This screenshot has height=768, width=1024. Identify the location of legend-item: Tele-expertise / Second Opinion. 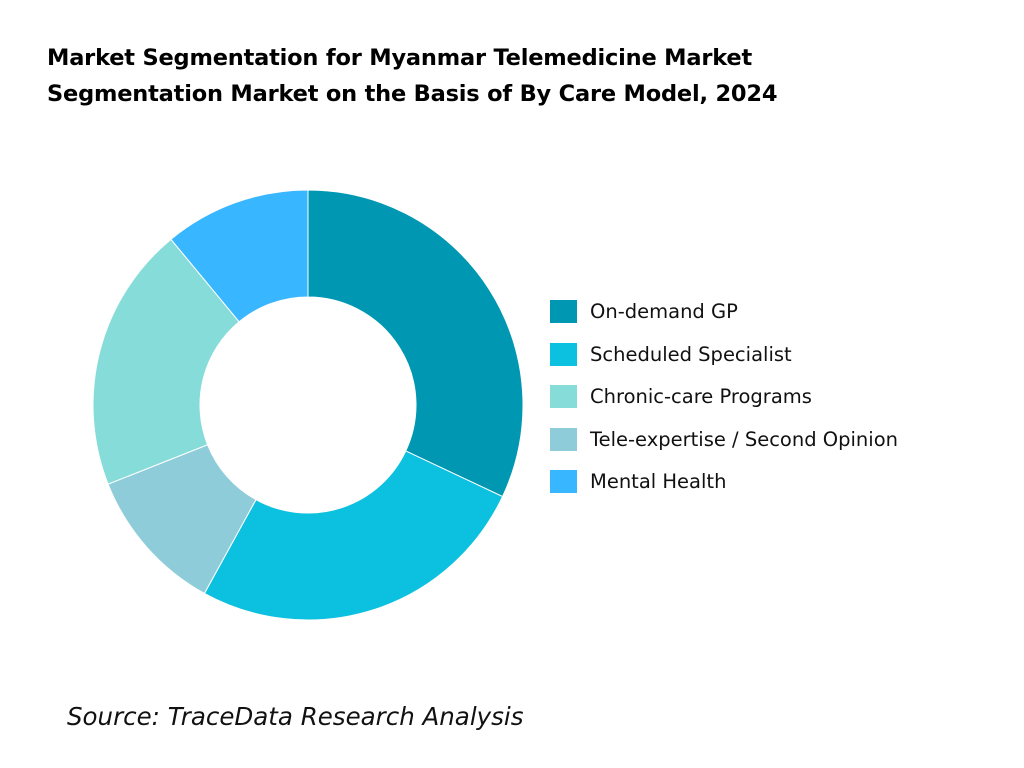
(724, 446).